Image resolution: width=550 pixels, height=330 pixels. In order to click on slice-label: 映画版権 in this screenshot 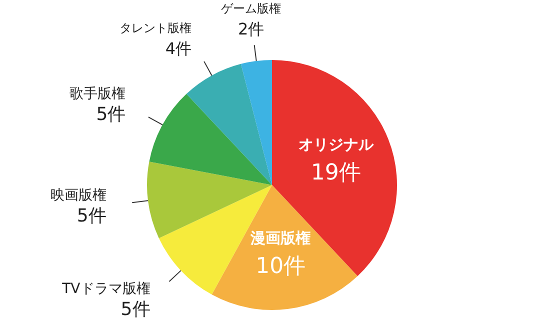, I will do `click(78, 196)`.